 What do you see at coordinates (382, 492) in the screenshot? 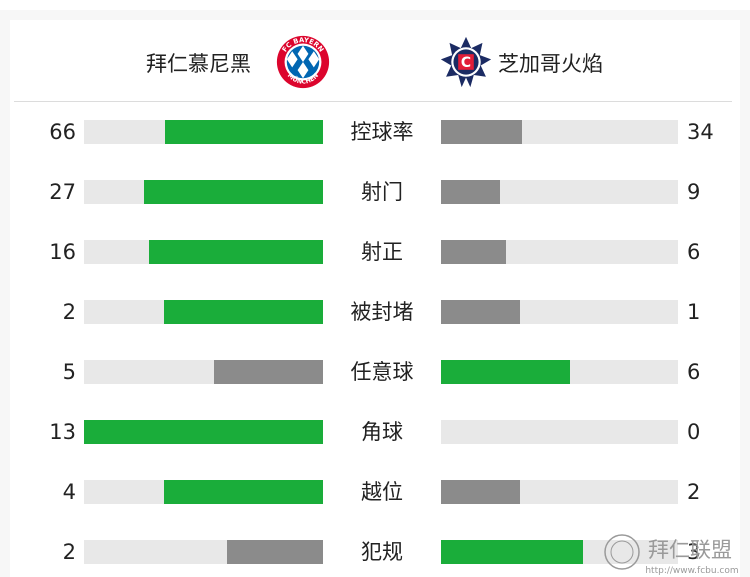
I see `stat-label: 越位` at bounding box center [382, 492].